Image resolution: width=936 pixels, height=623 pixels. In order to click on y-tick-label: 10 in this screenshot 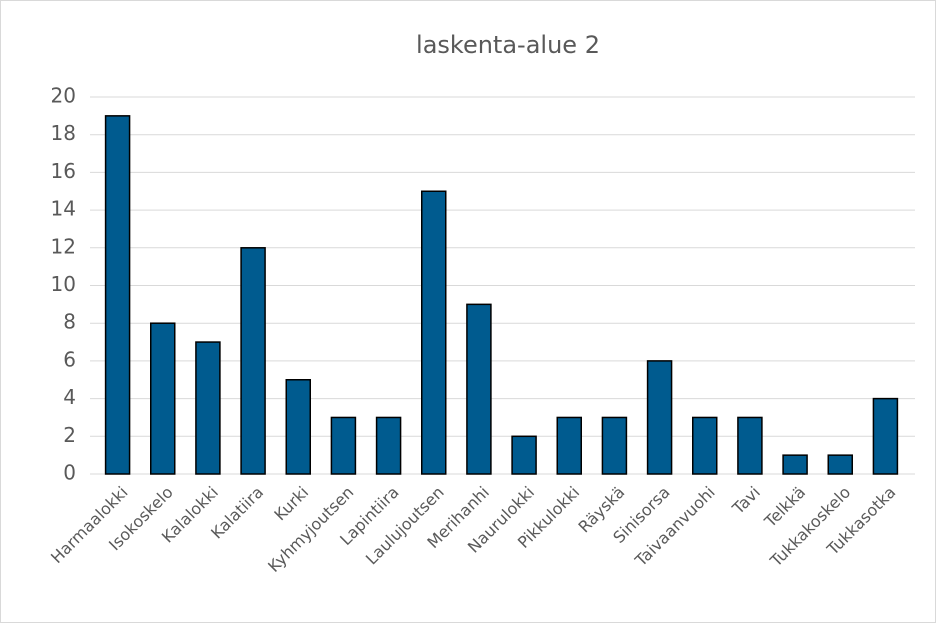, I will do `click(63, 284)`.